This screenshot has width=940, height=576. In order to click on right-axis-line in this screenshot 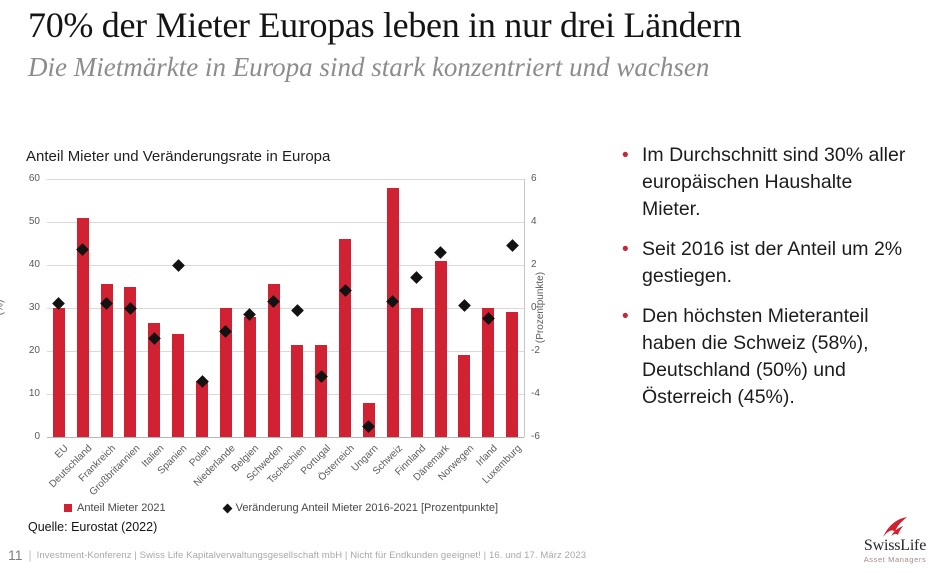, I will do `click(524, 308)`.